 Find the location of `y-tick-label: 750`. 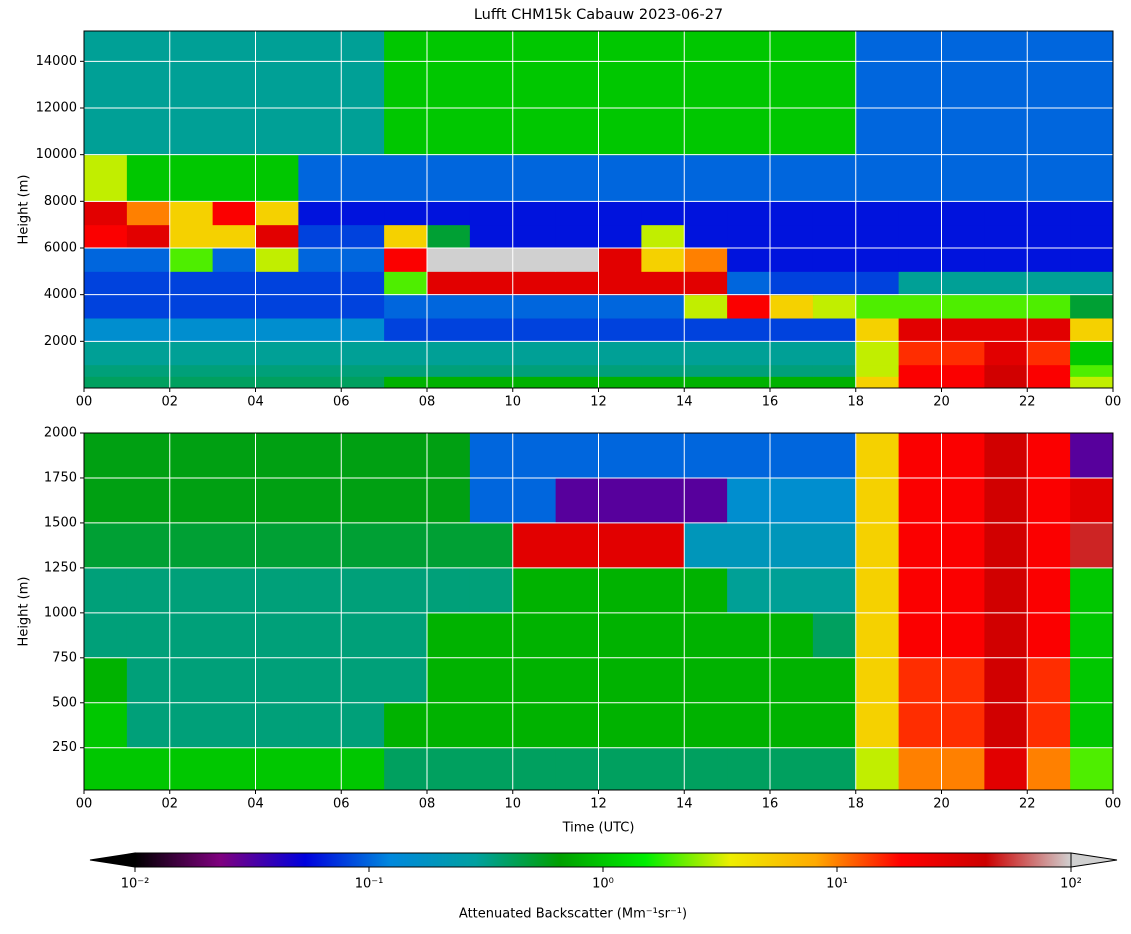

y-tick-label: 750 is located at coordinates (64, 657).